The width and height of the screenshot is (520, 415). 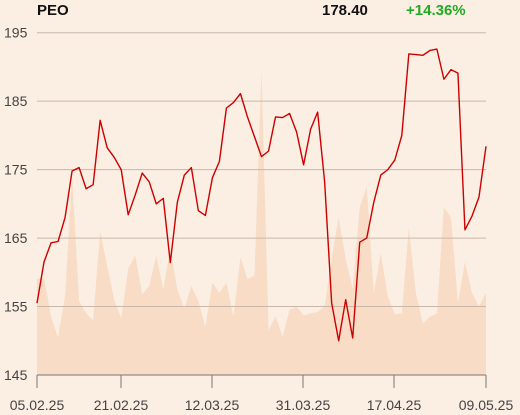 I want to click on y-tick-label-145: 145, so click(x=16, y=375).